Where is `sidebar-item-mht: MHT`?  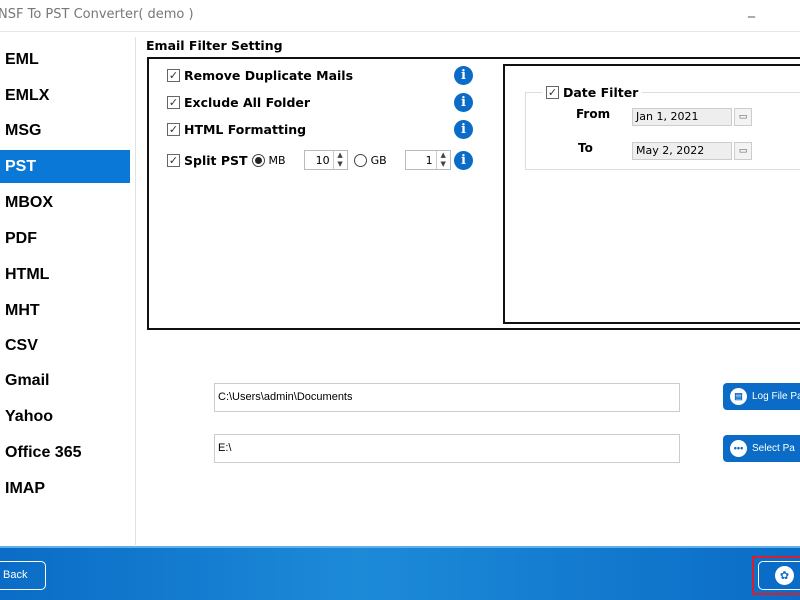 sidebar-item-mht: MHT is located at coordinates (22, 310).